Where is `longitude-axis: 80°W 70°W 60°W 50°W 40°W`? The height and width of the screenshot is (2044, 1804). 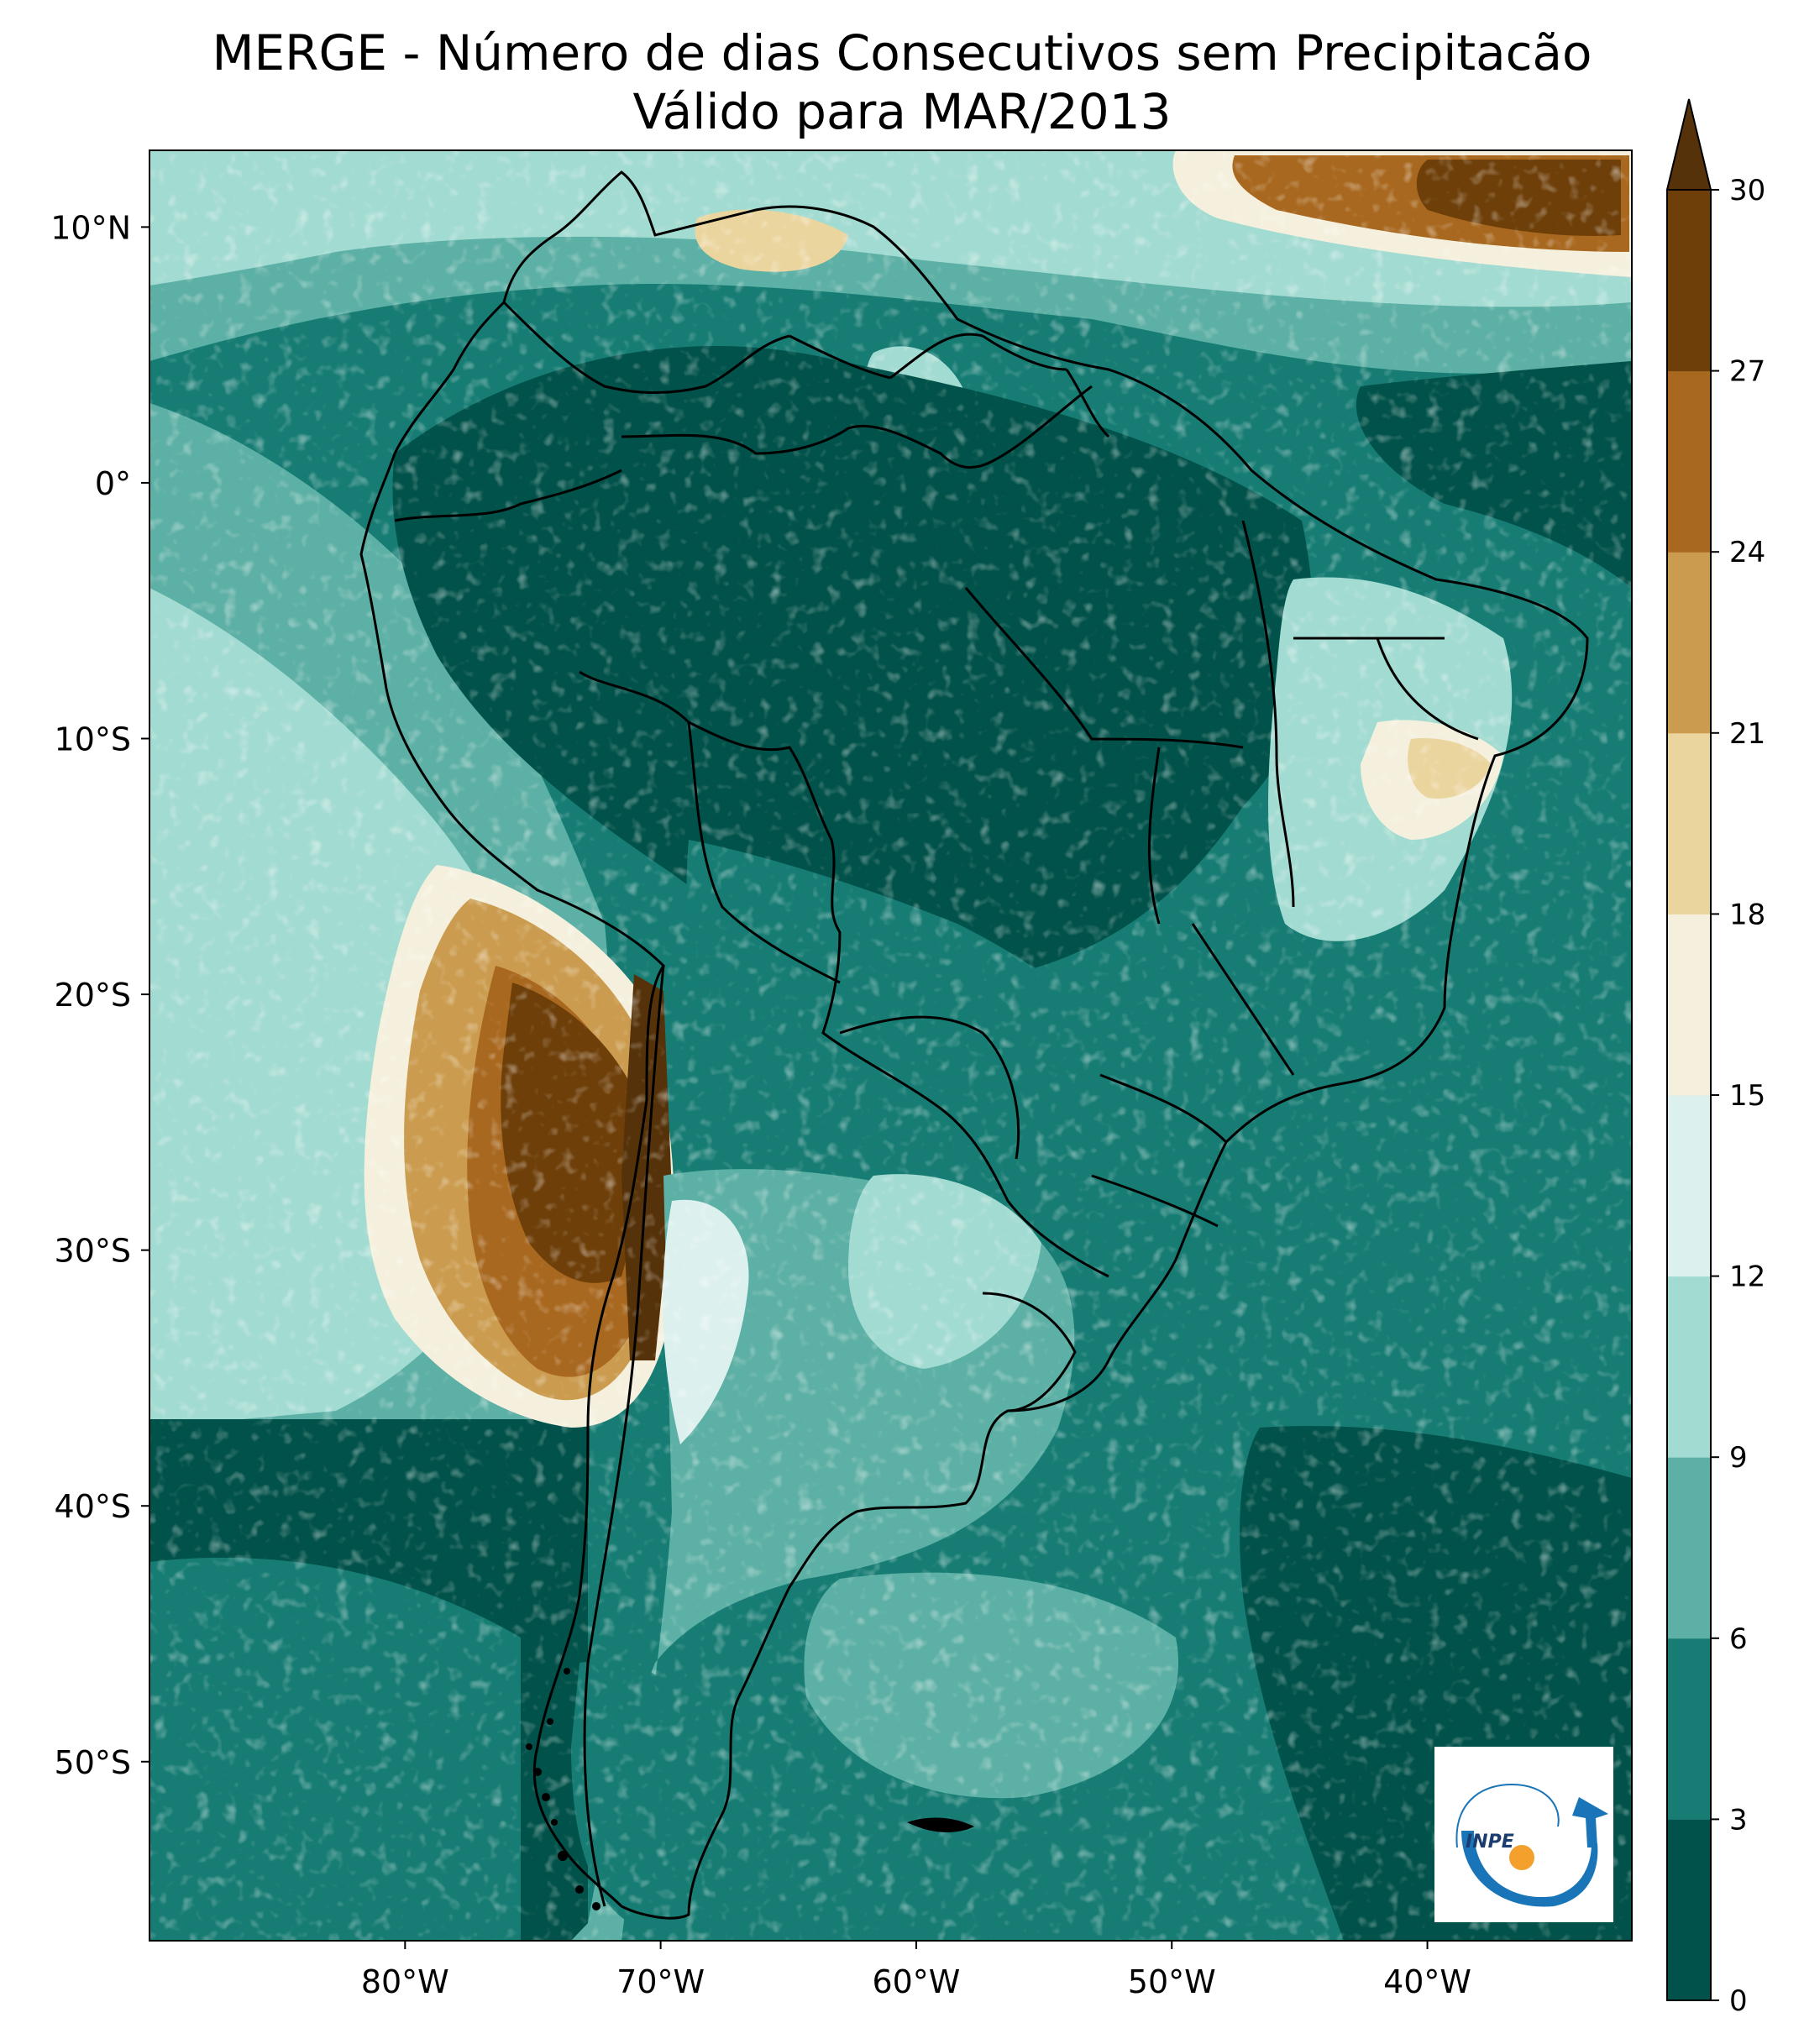
longitude-axis: 80°W 70°W 60°W 50°W 40°W is located at coordinates (916, 1970).